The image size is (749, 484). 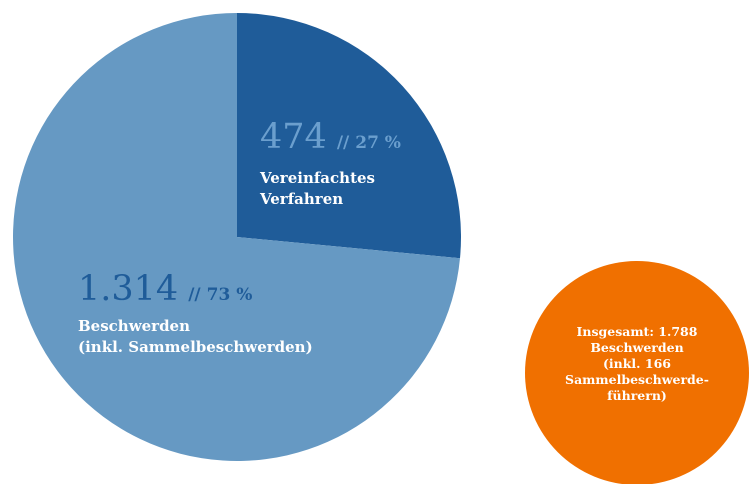 What do you see at coordinates (637, 379) in the screenshot?
I see `total-label: Sammelbeschwerde-` at bounding box center [637, 379].